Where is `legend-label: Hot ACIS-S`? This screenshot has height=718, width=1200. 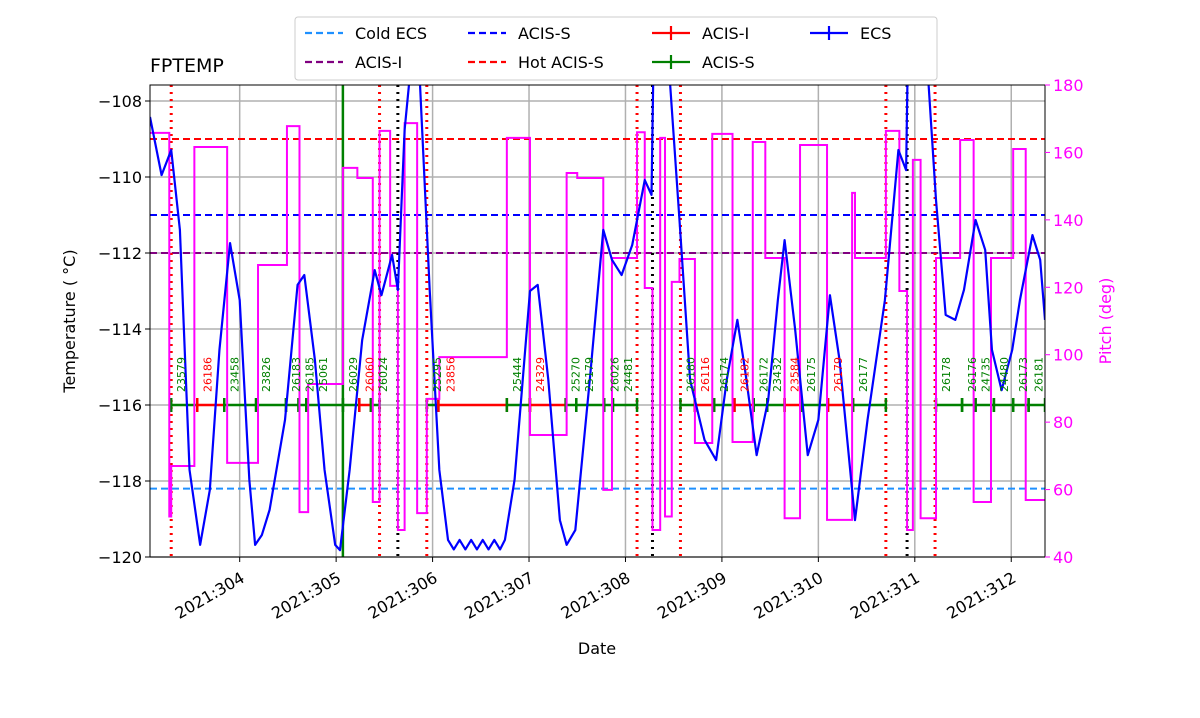
legend-label: Hot ACIS-S is located at coordinates (561, 62).